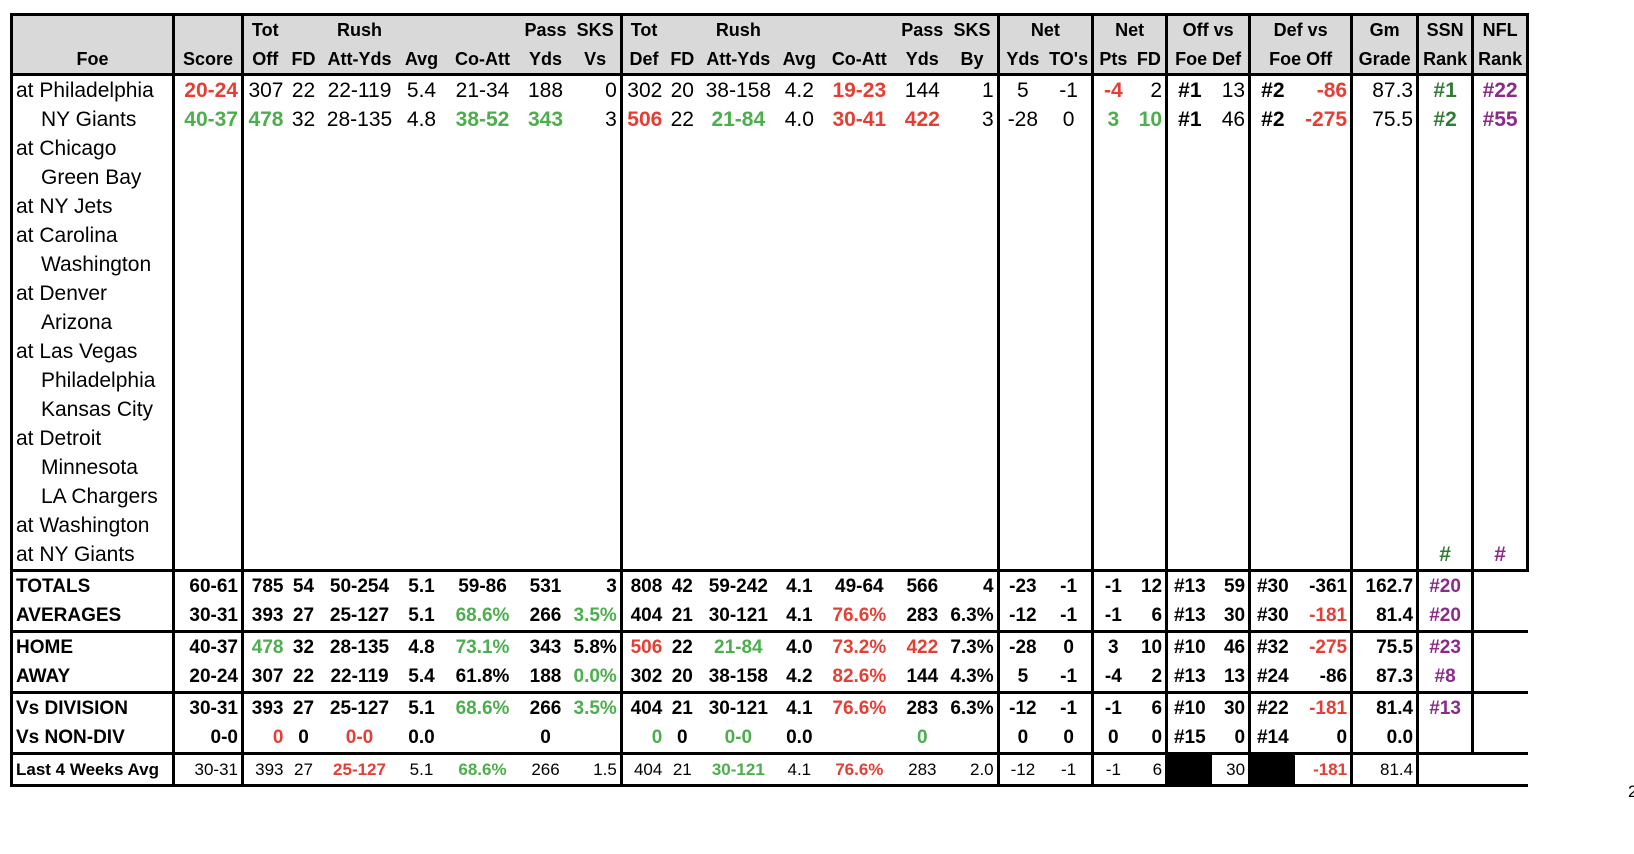 The image size is (1634, 854). Describe the element at coordinates (596, 60) in the screenshot. I see `header-vs: Vs` at that location.